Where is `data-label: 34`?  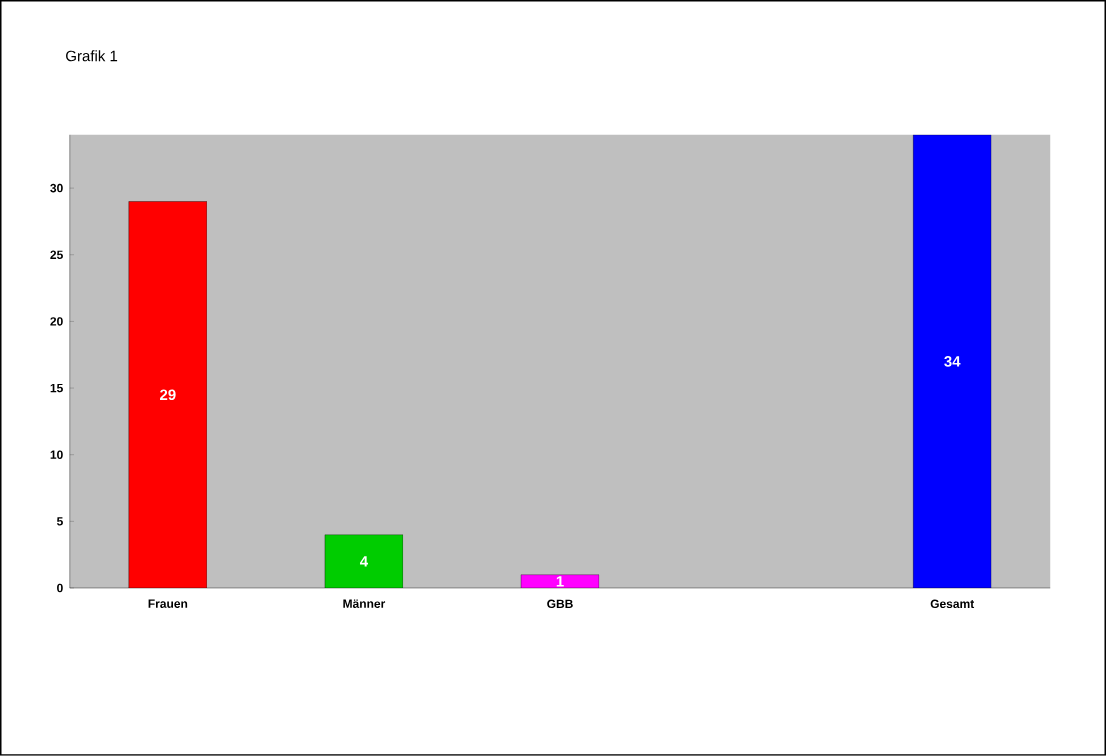
data-label: 34 is located at coordinates (952, 361).